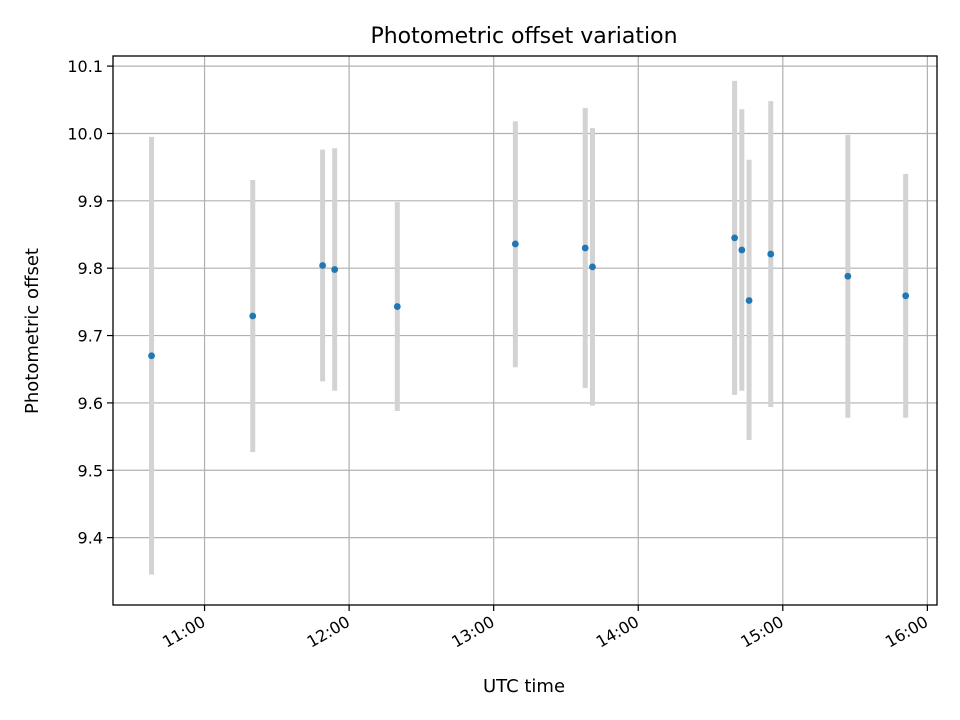  Describe the element at coordinates (529, 297) in the screenshot. I see `data-points` at that location.